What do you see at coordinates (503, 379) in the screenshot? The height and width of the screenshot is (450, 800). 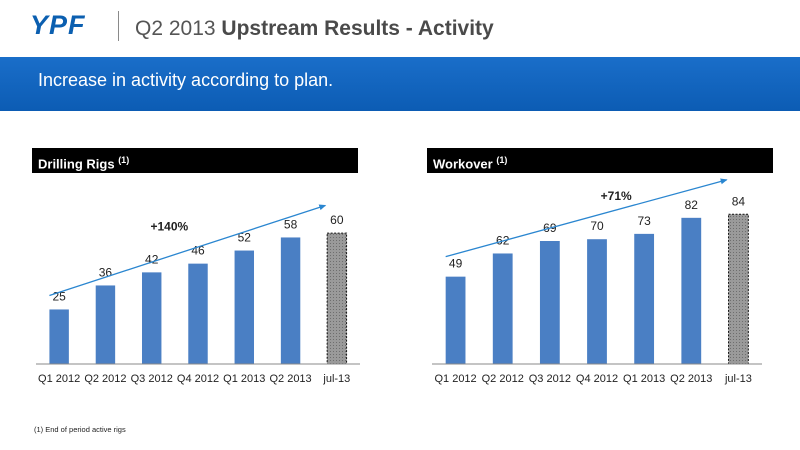 I see `workover-category-label-1: Q2 2012` at bounding box center [503, 379].